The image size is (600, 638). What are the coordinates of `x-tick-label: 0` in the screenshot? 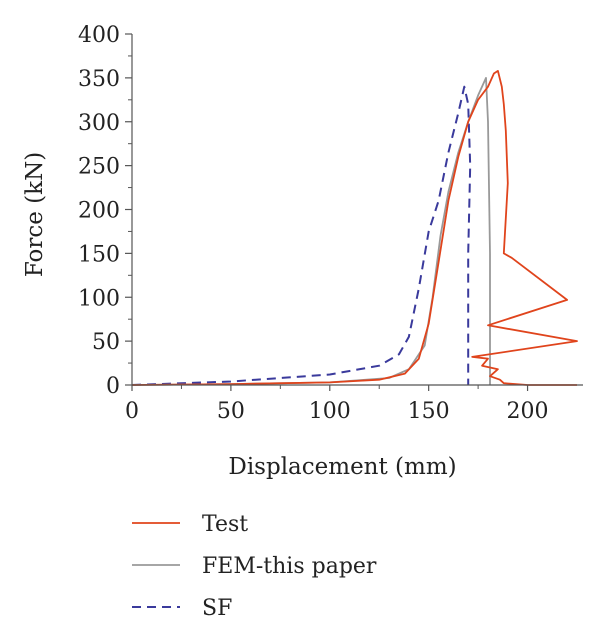 It's located at (132, 411).